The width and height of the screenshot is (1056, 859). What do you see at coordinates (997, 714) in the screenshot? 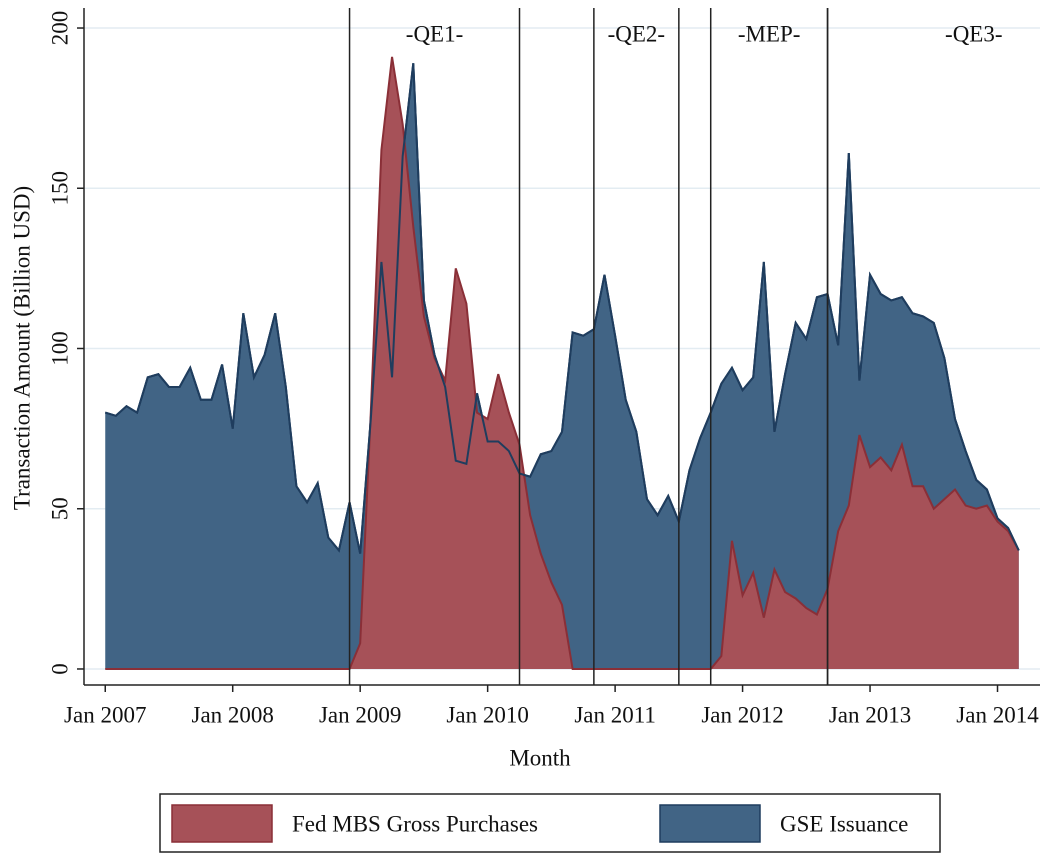
I see `x-tick-label: Jan 2014` at bounding box center [997, 714].